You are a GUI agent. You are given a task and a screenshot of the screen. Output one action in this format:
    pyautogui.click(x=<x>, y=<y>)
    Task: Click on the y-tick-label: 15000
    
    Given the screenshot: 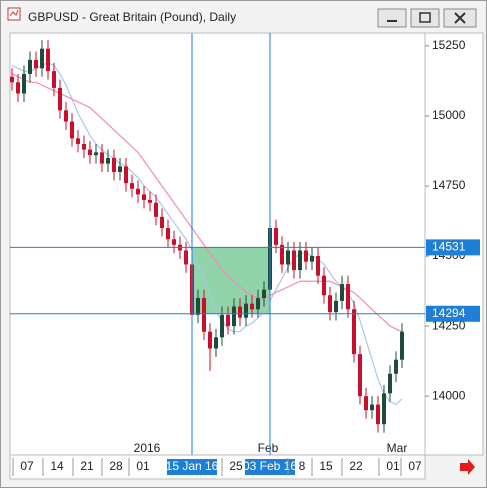 What is the action you would take?
    pyautogui.click(x=449, y=115)
    